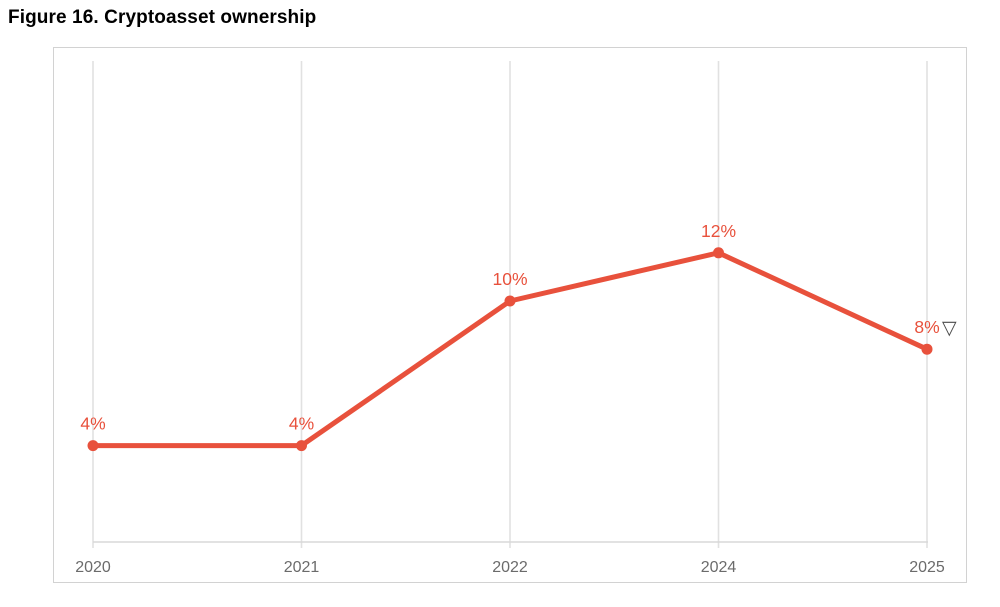 Image resolution: width=1000 pixels, height=607 pixels. I want to click on x-tick-label: 2022, so click(510, 567).